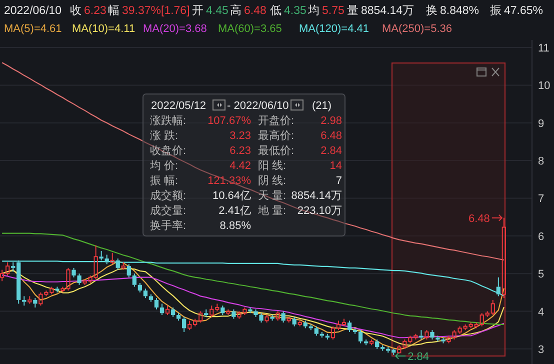 The height and width of the screenshot is (364, 554). Describe the element at coordinates (240, 166) in the screenshot. I see `annotation: 4.42` at that location.